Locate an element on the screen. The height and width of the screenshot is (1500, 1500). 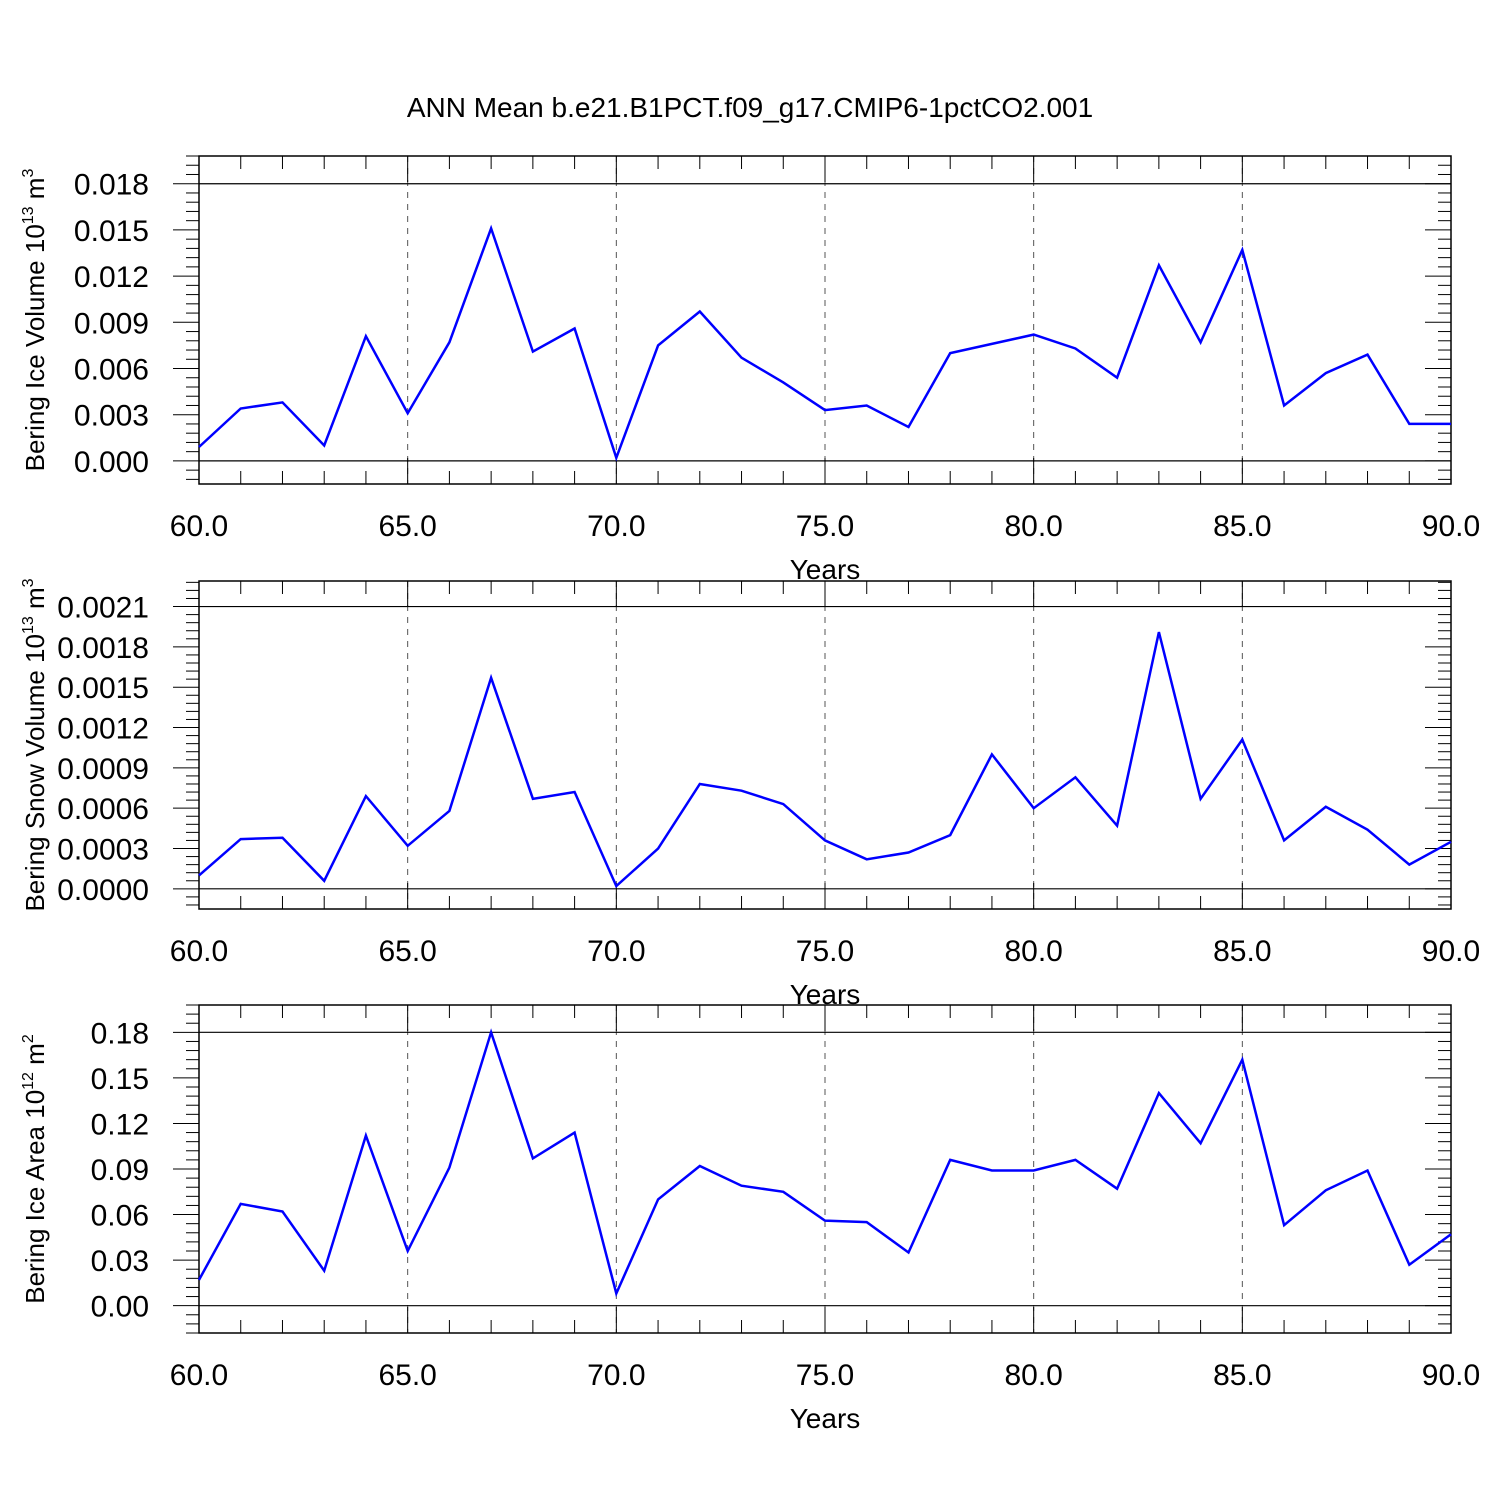
y-tick-label: 0.009 is located at coordinates (111, 323).